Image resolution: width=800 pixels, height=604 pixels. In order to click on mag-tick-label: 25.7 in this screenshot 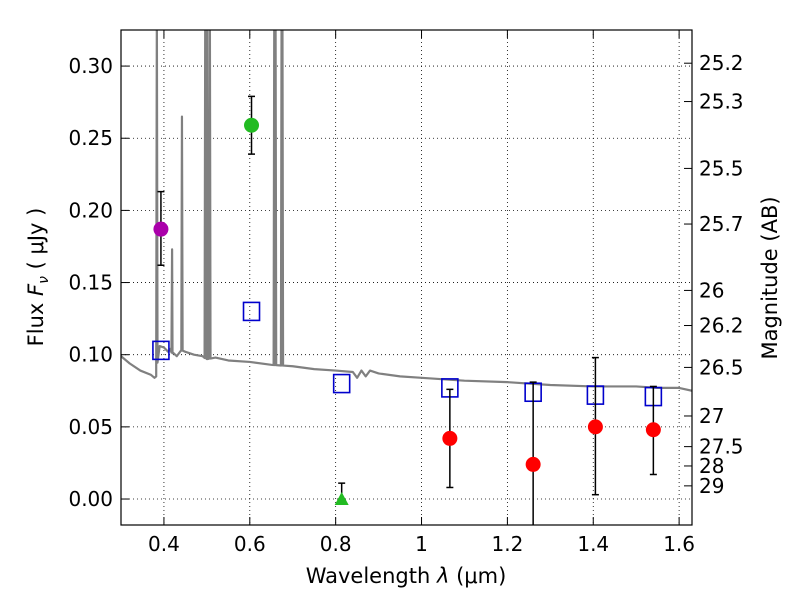, I will do `click(721, 224)`.